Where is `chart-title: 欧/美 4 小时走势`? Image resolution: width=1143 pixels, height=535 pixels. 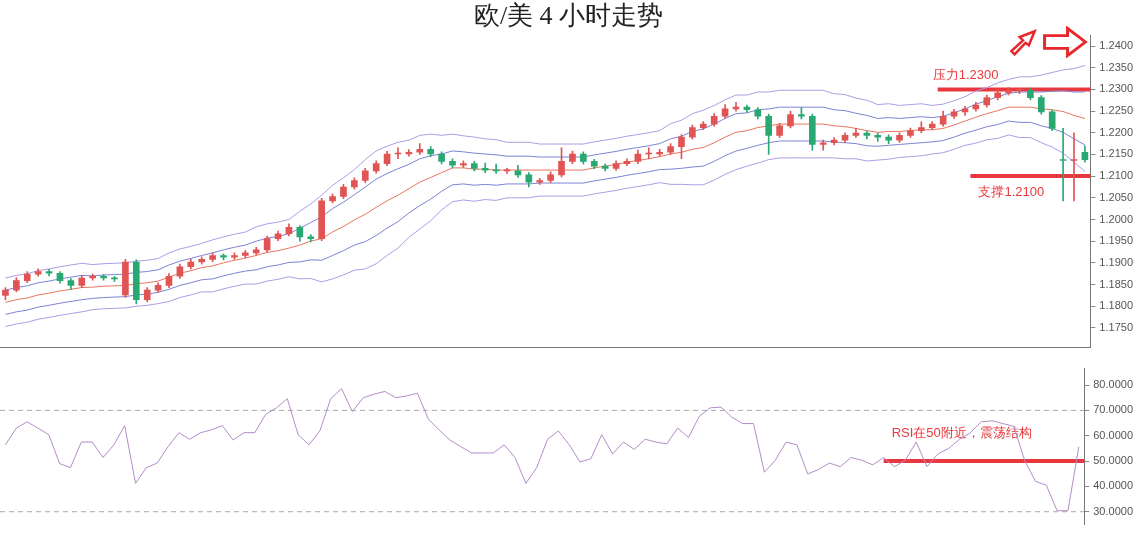 chart-title: 欧/美 4 小时走势 is located at coordinates (568, 16).